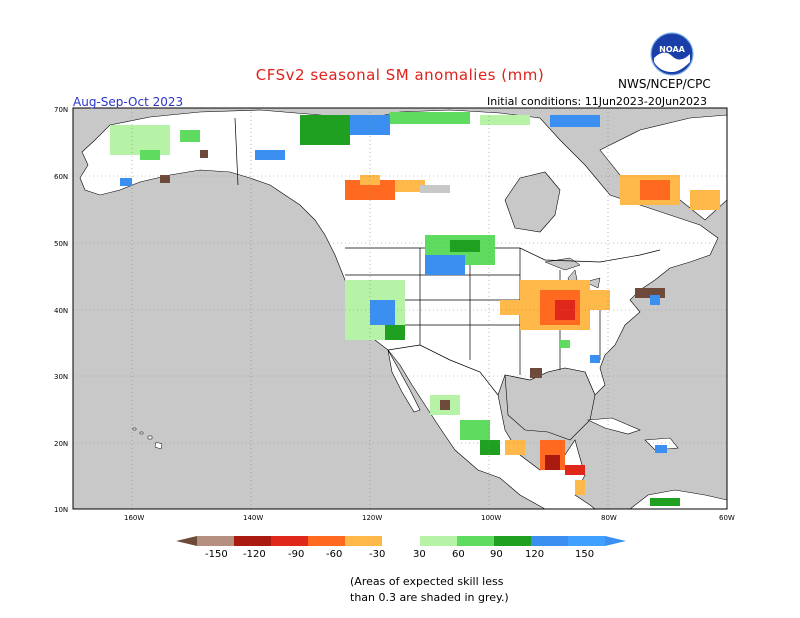  Describe the element at coordinates (429, 518) in the screenshot. I see `longitude-labels: 160W 140W 120W 100W 80W 60W` at that location.